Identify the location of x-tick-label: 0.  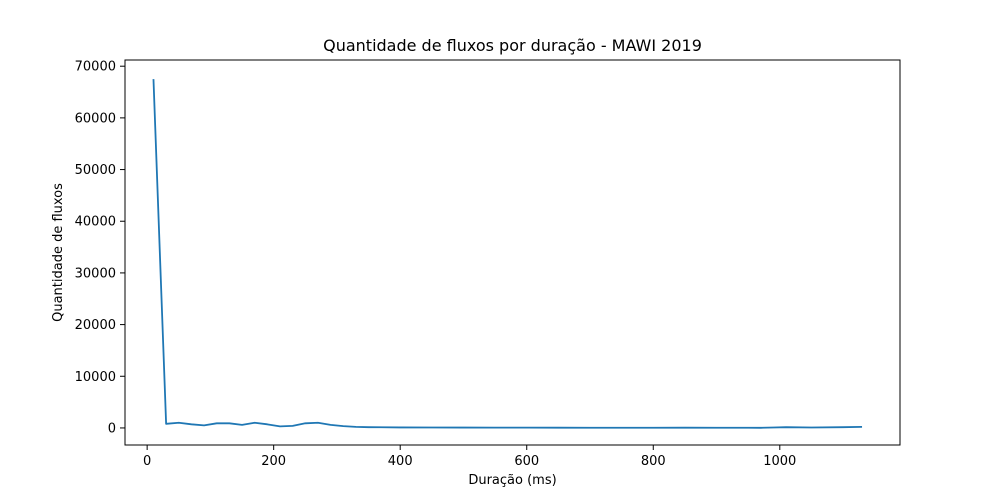
(147, 461).